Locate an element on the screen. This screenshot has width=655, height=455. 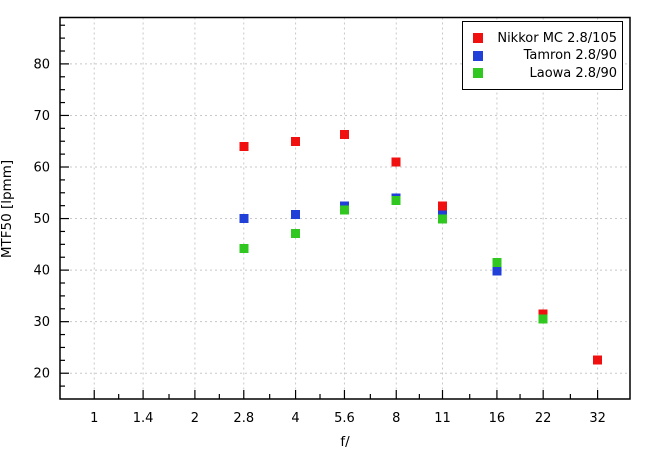
x-axis-title: f/ is located at coordinates (345, 442).